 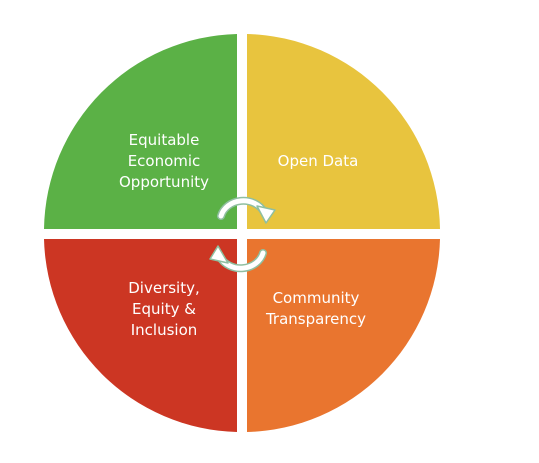 I want to click on cycle-arrowhead-left-icon, so click(x=219, y=254).